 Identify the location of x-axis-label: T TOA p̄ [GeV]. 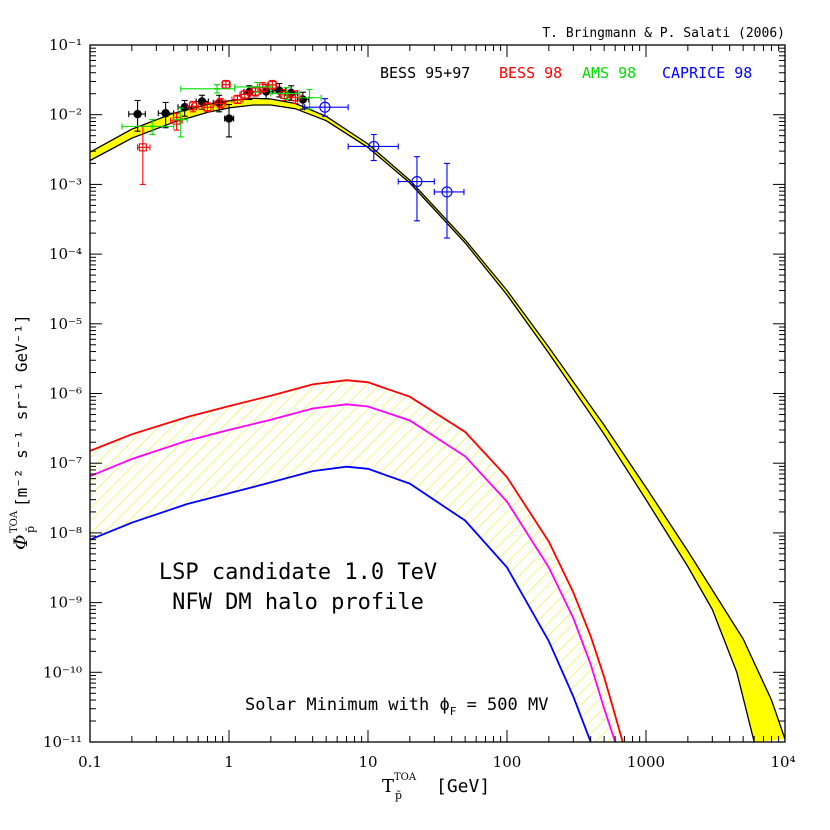
(436, 787).